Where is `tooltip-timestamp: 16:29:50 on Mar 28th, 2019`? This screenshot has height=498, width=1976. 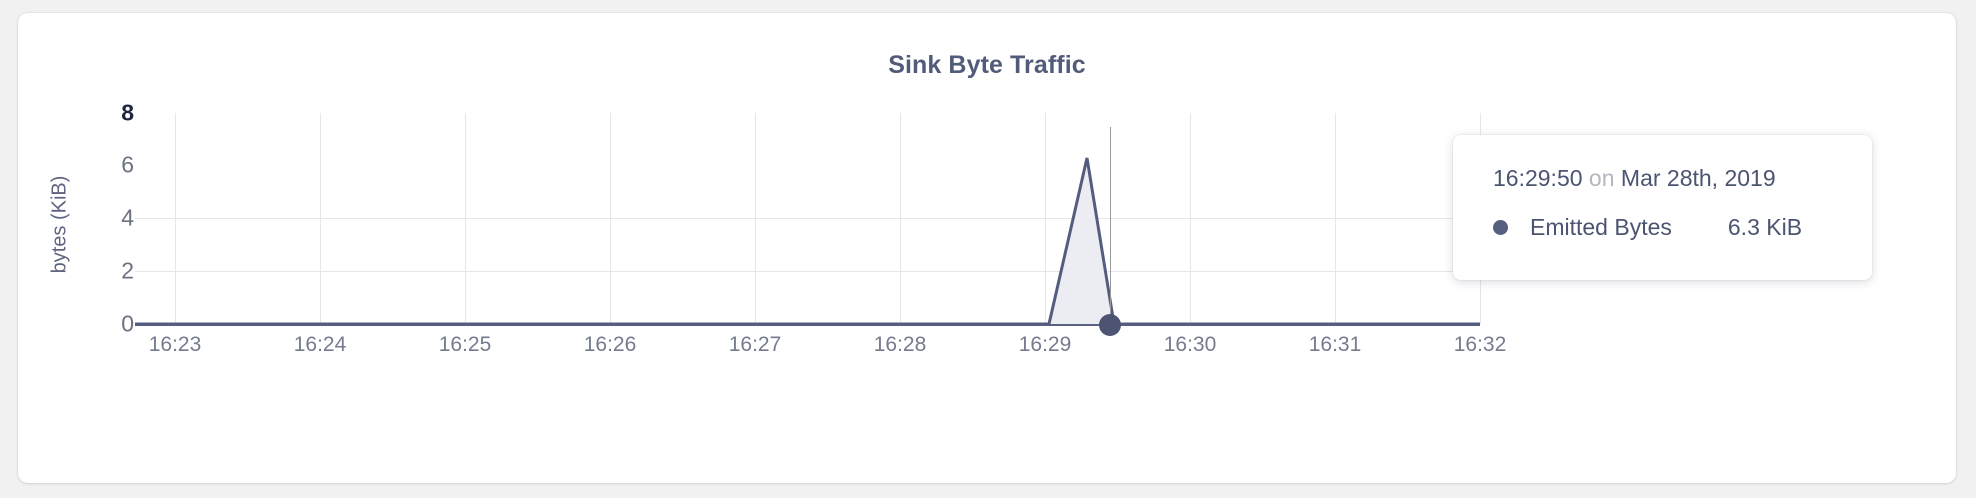 tooltip-timestamp: 16:29:50 on Mar 28th, 2019 is located at coordinates (1664, 178).